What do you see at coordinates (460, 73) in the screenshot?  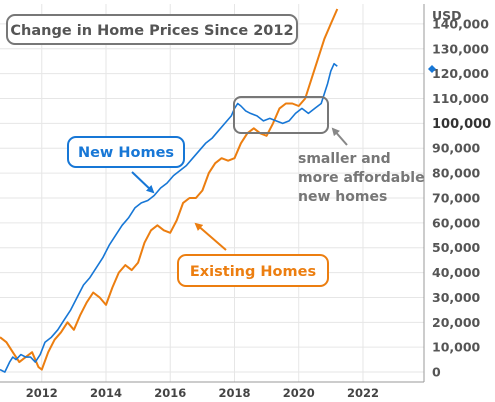 I see `y-tick-label: 120,000` at bounding box center [460, 73].